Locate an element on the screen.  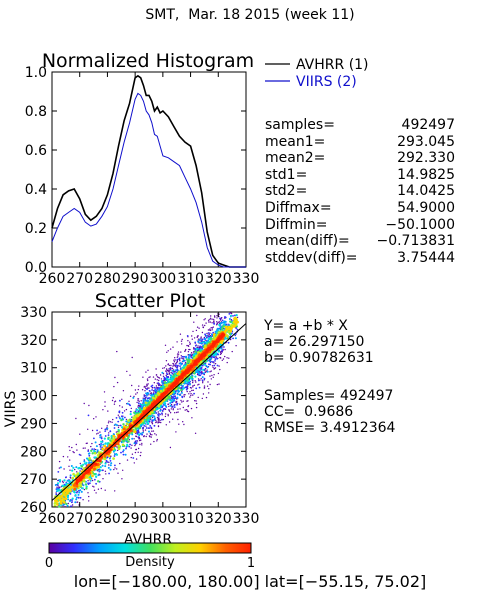
hist-y-tick-label: 0.6 is located at coordinates (36, 151).